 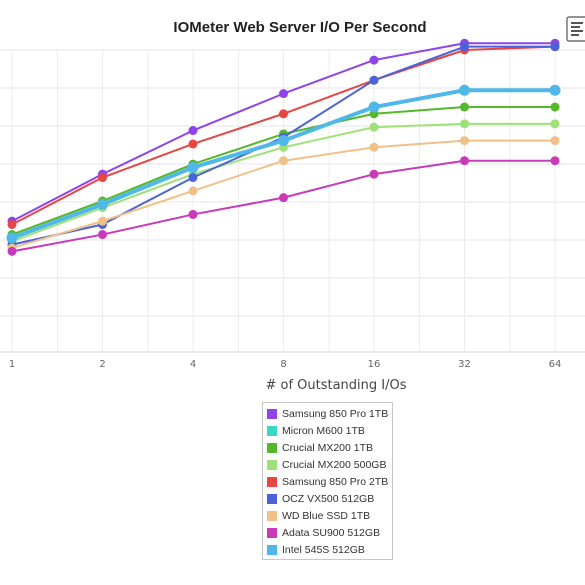 I want to click on legend-label: Intel 545S 512GB, so click(x=323, y=549).